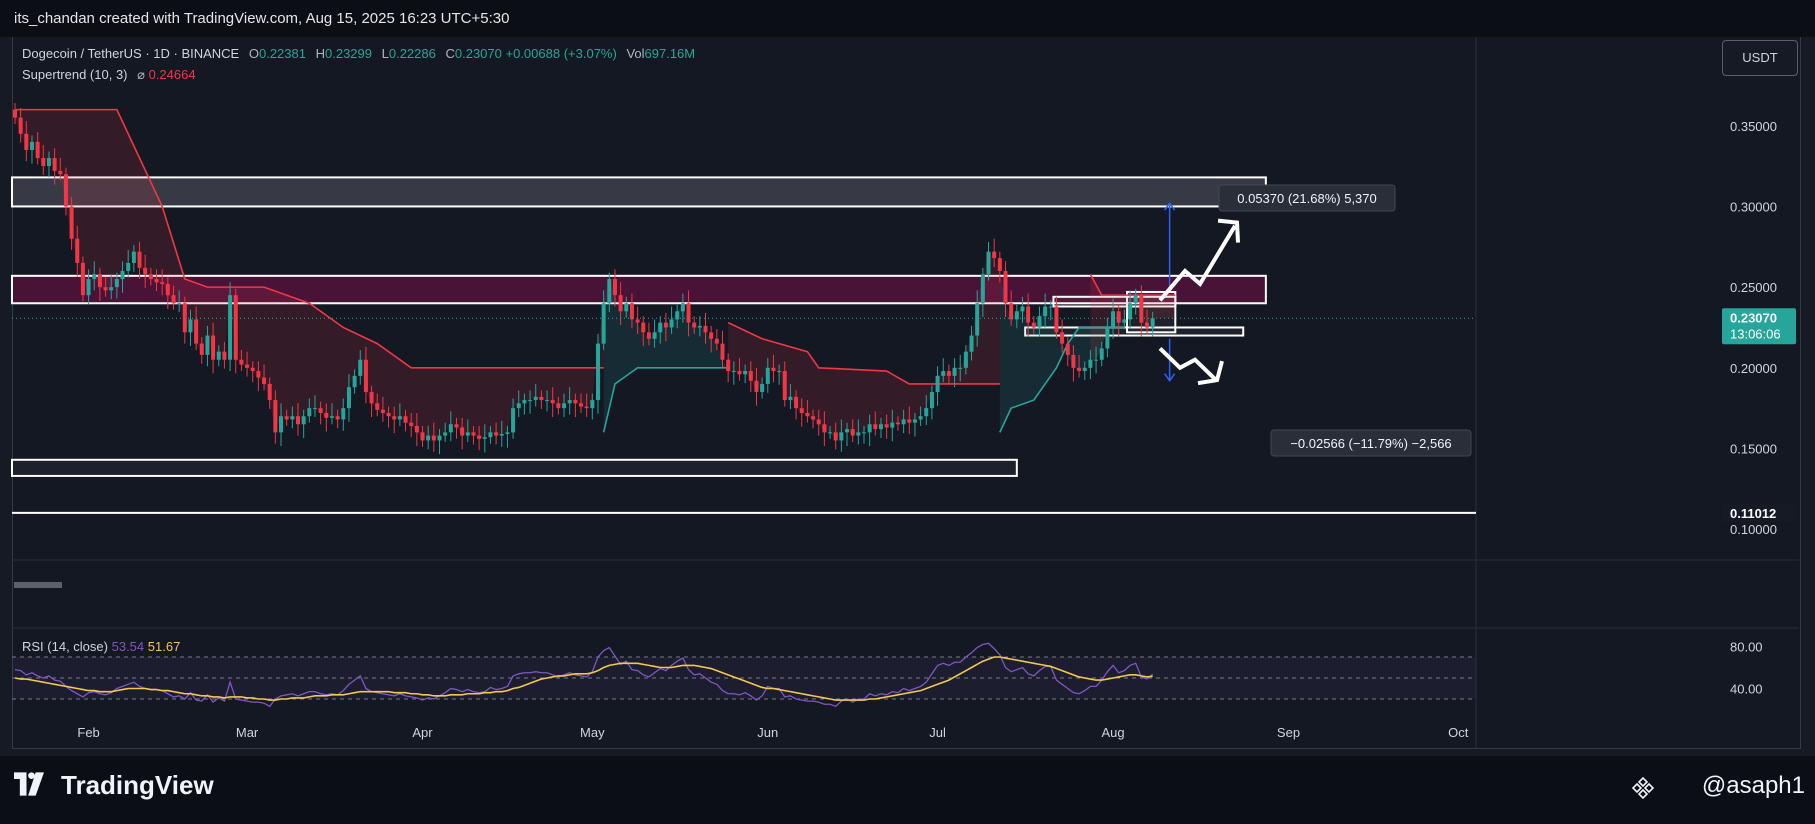  Describe the element at coordinates (592, 732) in the screenshot. I see `time-tick-label: May` at that location.